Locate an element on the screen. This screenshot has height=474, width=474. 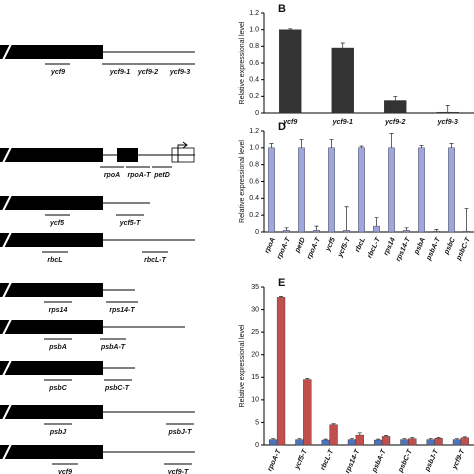
x-tick-label: rbcL is located at coordinates (360, 245).